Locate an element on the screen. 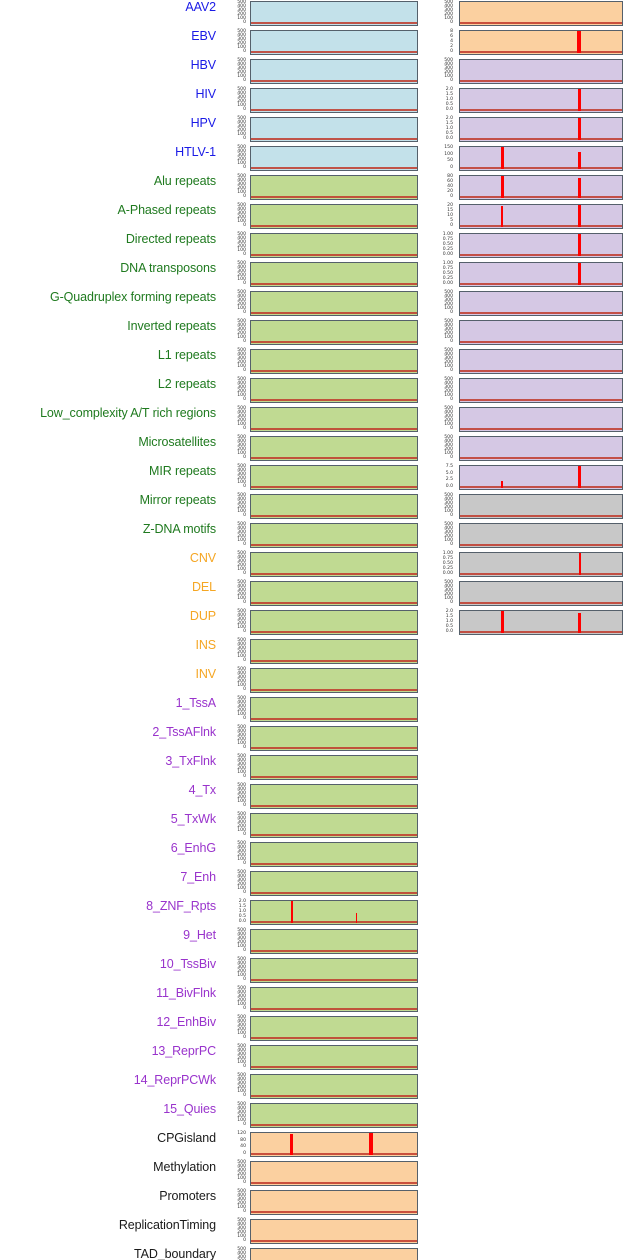 Image resolution: width=630 pixels, height=1260 pixels. y-axis-right-13: 500 400 300 200 100 0 is located at coordinates (442, 390).